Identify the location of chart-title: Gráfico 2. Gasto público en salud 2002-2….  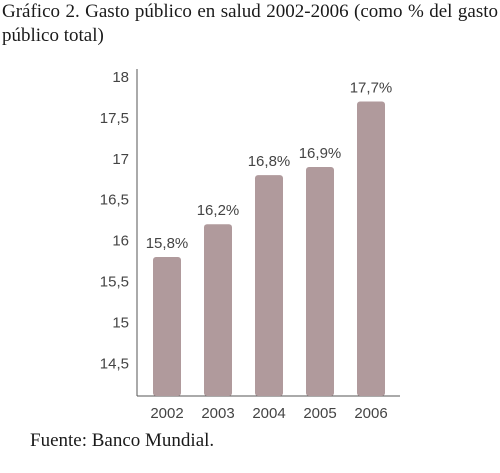
(250, 23).